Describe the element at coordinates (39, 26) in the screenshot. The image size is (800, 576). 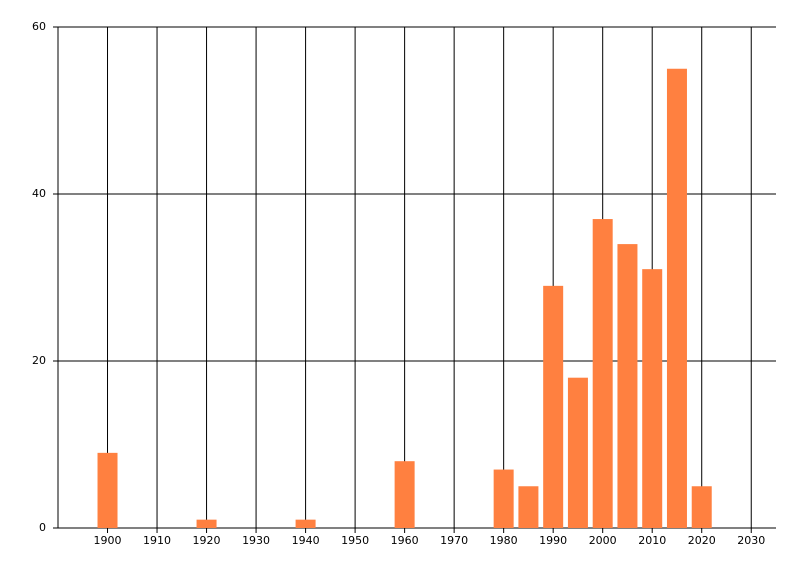
I see `y-tick-label: 60` at that location.